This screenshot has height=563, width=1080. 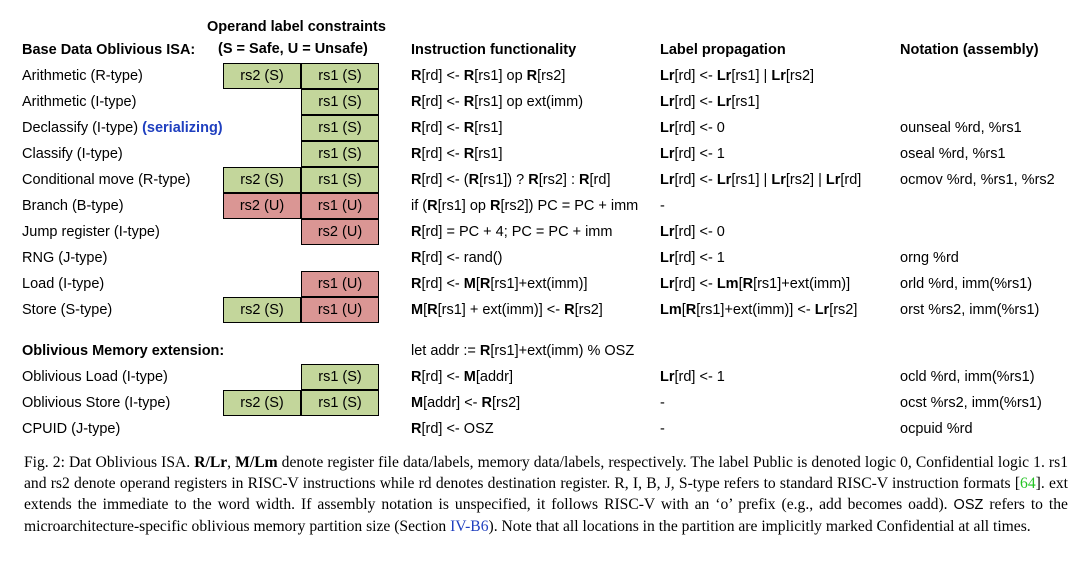 I want to click on assembly-notation: ocpuid %rd, so click(x=936, y=429).